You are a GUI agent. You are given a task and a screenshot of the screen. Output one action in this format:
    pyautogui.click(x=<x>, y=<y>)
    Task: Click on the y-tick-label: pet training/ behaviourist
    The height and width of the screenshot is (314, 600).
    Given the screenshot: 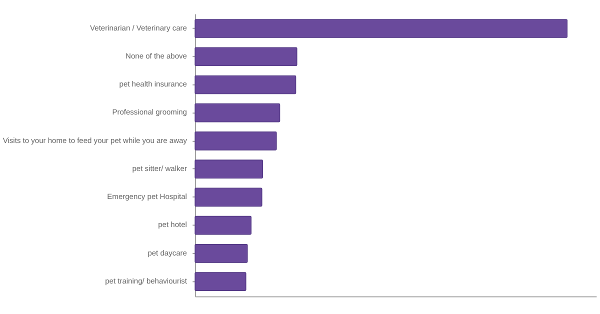 What is the action you would take?
    pyautogui.click(x=146, y=281)
    